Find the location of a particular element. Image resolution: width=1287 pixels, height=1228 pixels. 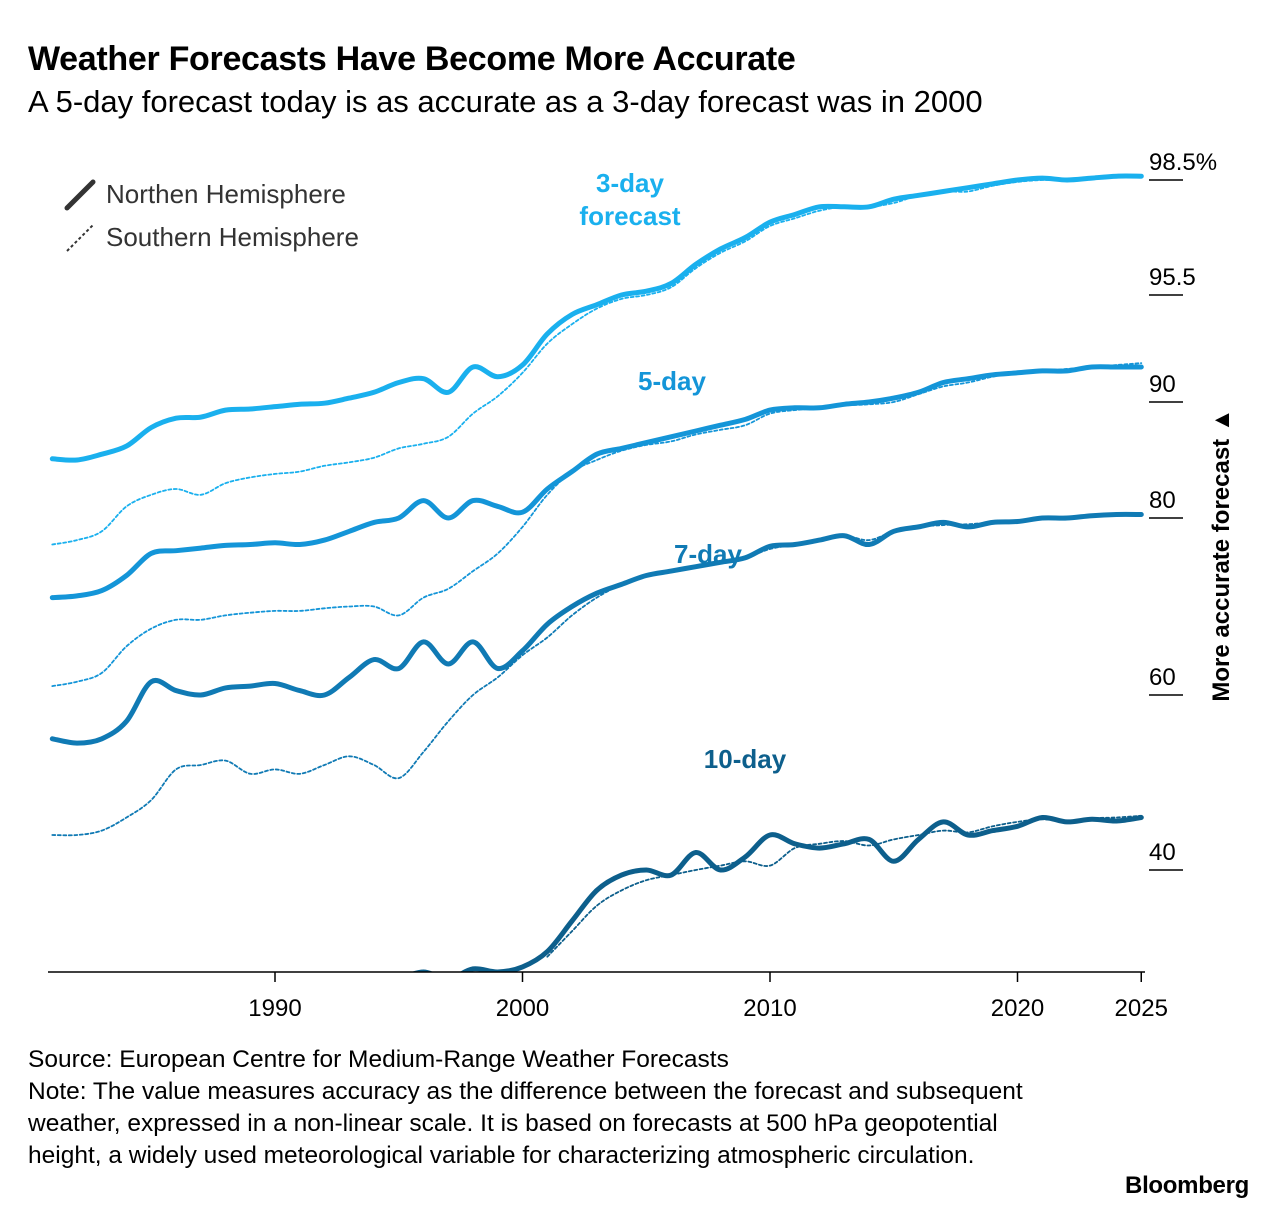

x-tick-label-2020: 2020 is located at coordinates (1017, 1008).